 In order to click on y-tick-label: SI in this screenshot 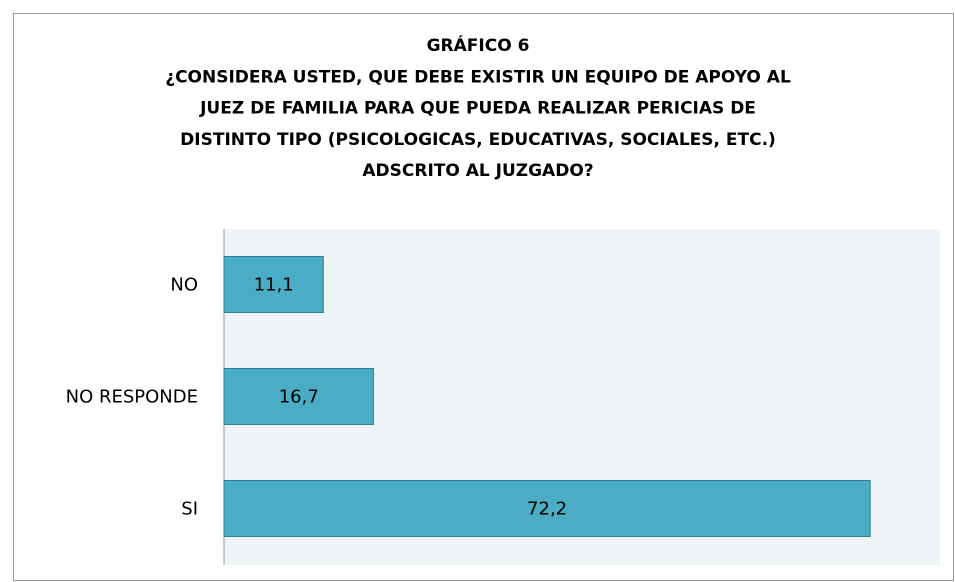, I will do `click(189, 509)`.